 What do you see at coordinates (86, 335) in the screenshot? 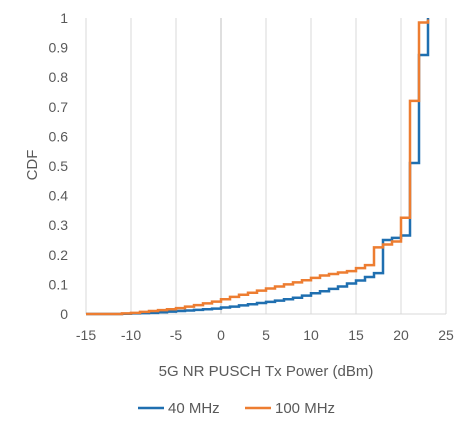
I see `x-tick-label: -15` at bounding box center [86, 335].